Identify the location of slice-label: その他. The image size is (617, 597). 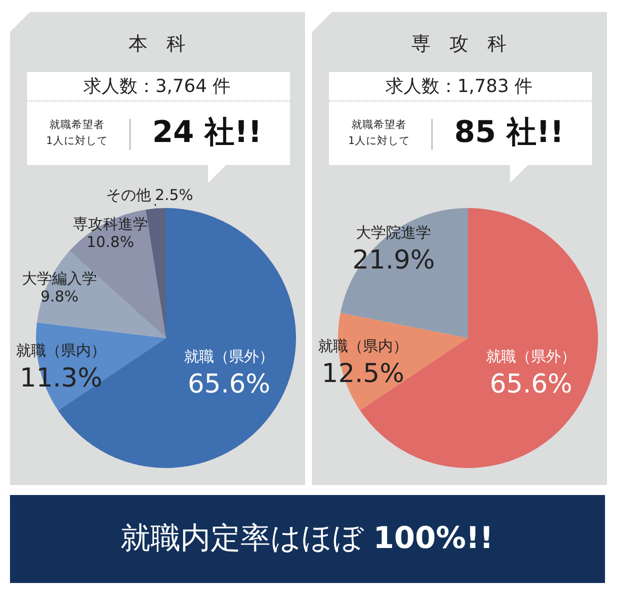
(128, 195).